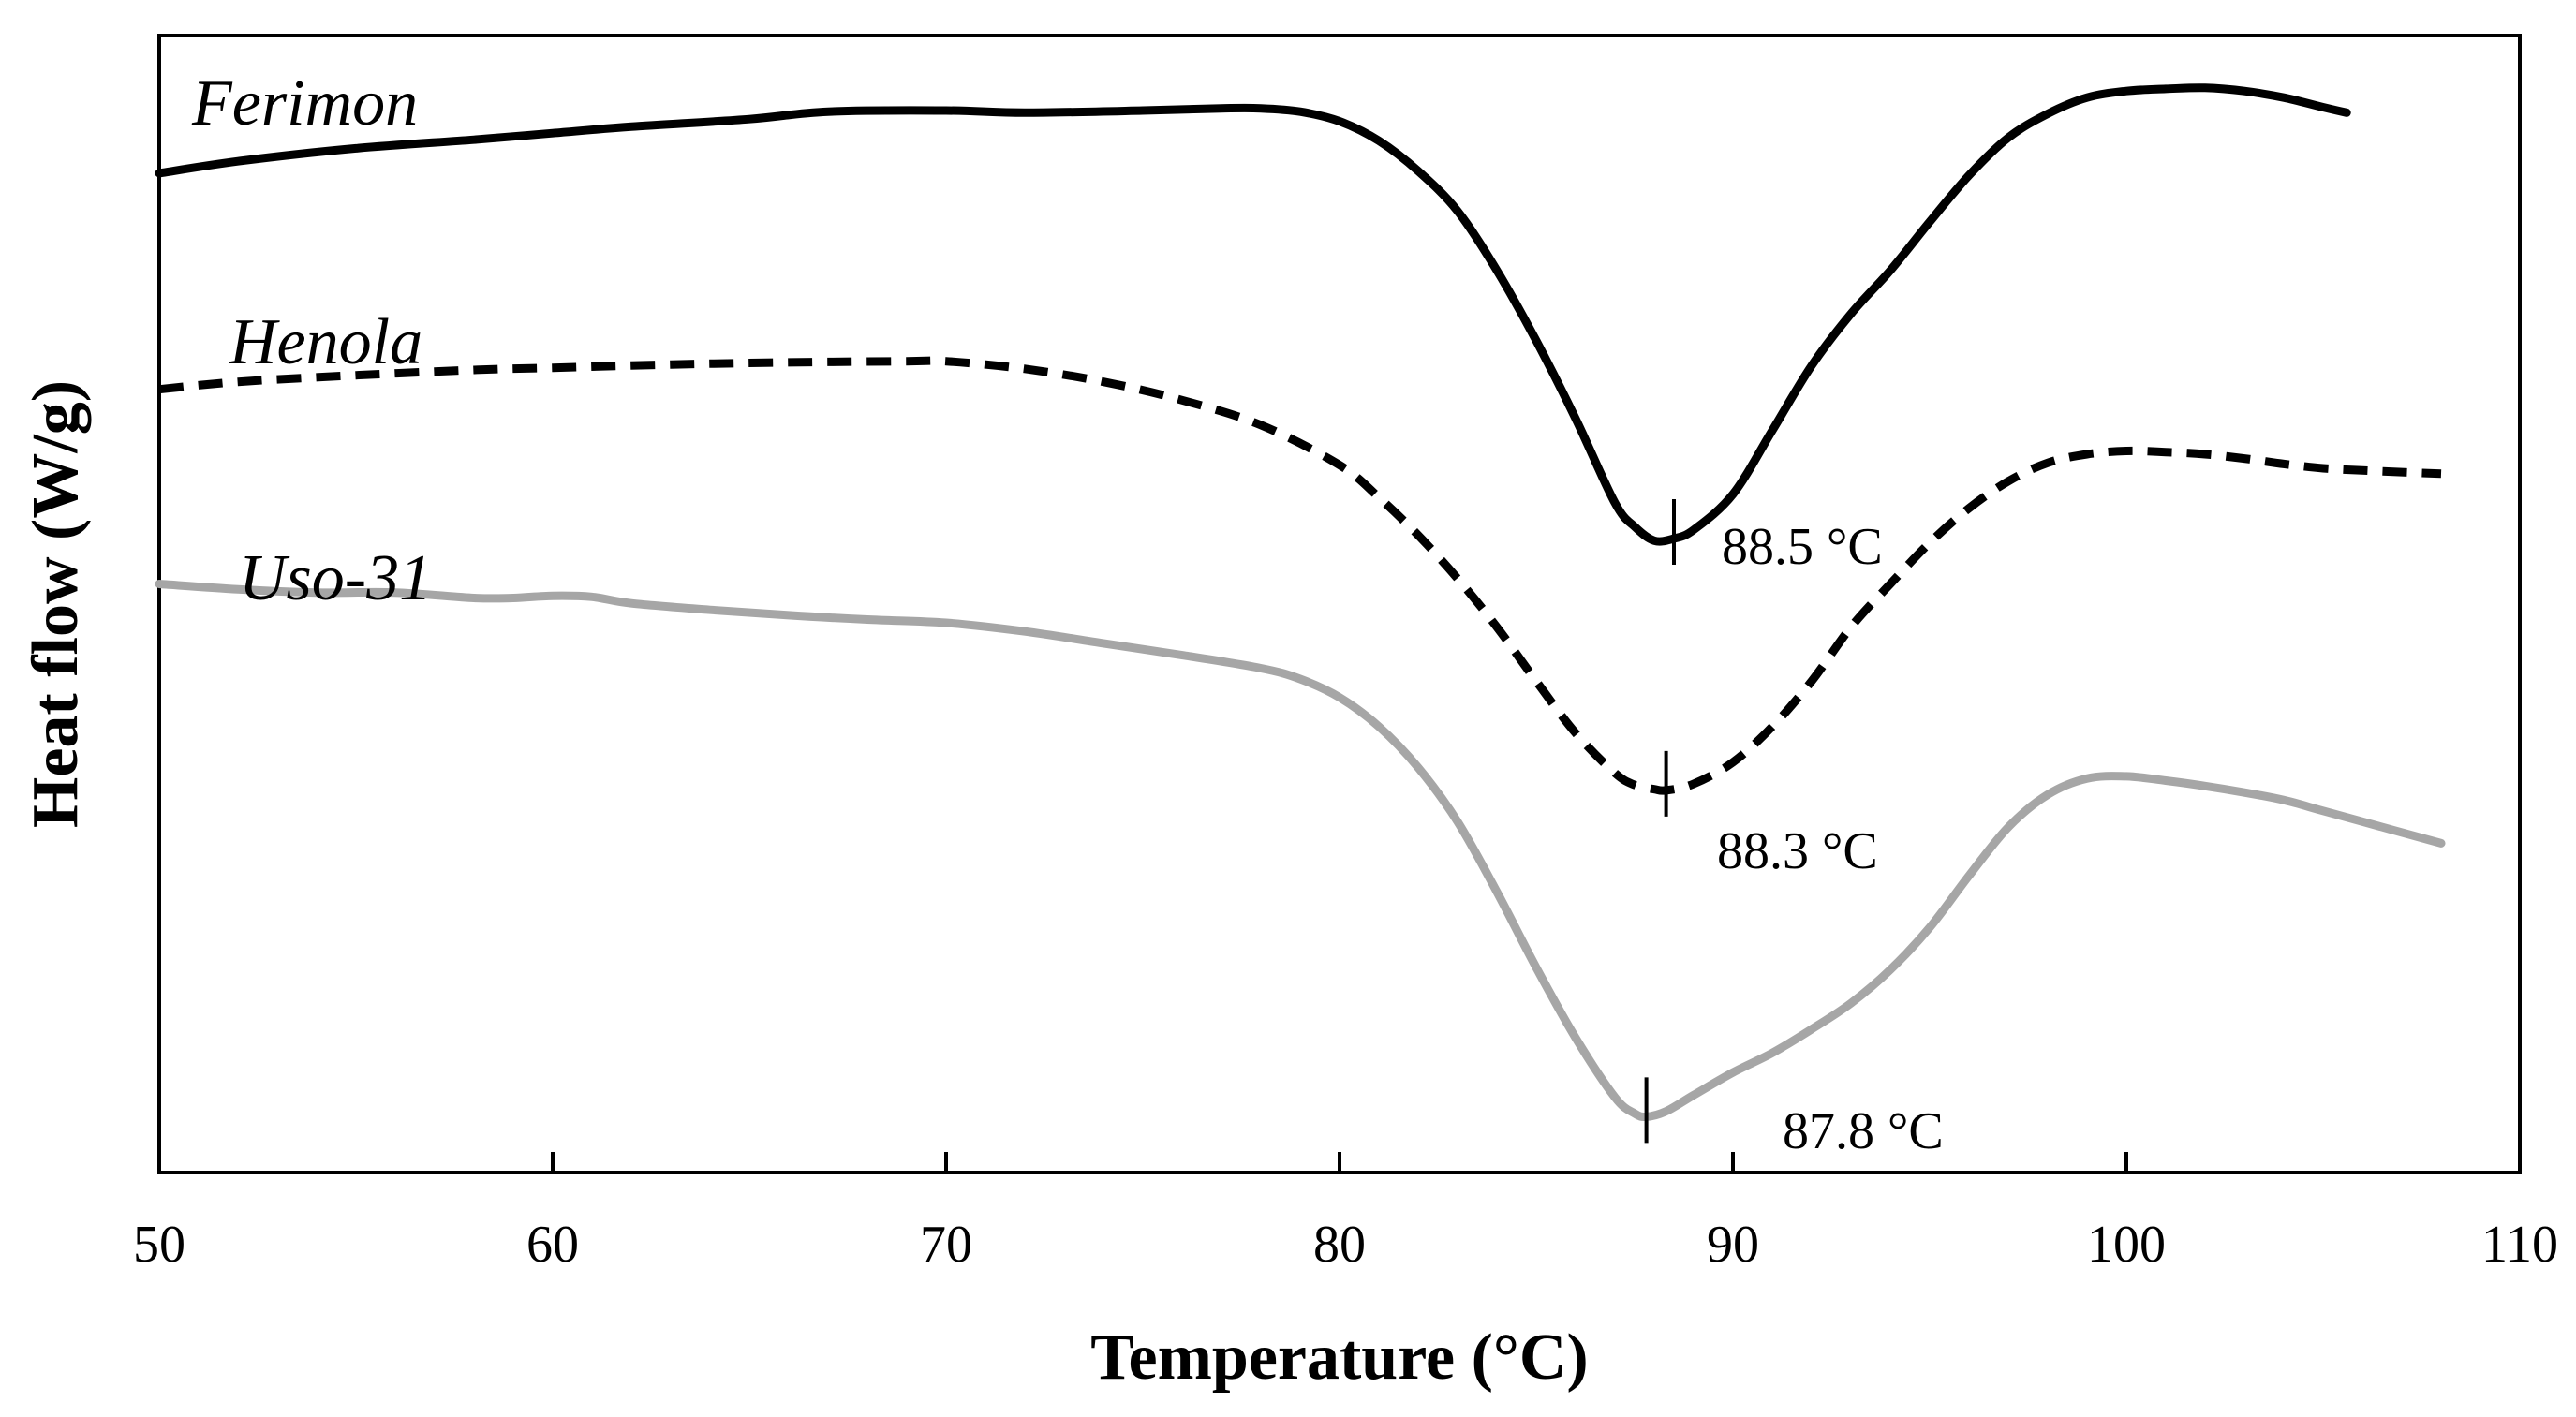 The height and width of the screenshot is (1417, 2576). What do you see at coordinates (946, 1245) in the screenshot?
I see `x-tick-label-70: 70` at bounding box center [946, 1245].